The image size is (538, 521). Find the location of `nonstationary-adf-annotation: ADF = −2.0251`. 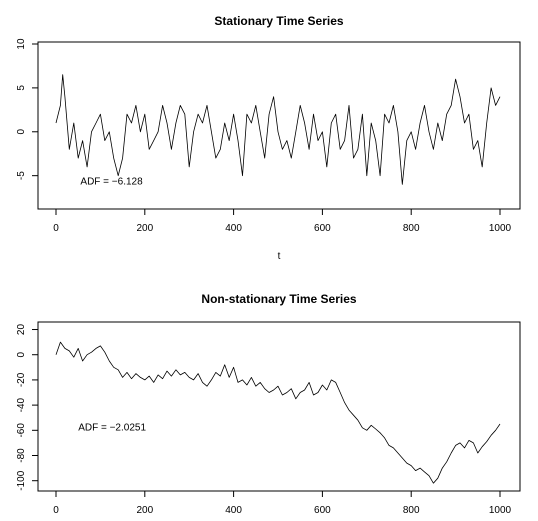

nonstationary-adf-annotation: ADF = −2.0251 is located at coordinates (112, 427).